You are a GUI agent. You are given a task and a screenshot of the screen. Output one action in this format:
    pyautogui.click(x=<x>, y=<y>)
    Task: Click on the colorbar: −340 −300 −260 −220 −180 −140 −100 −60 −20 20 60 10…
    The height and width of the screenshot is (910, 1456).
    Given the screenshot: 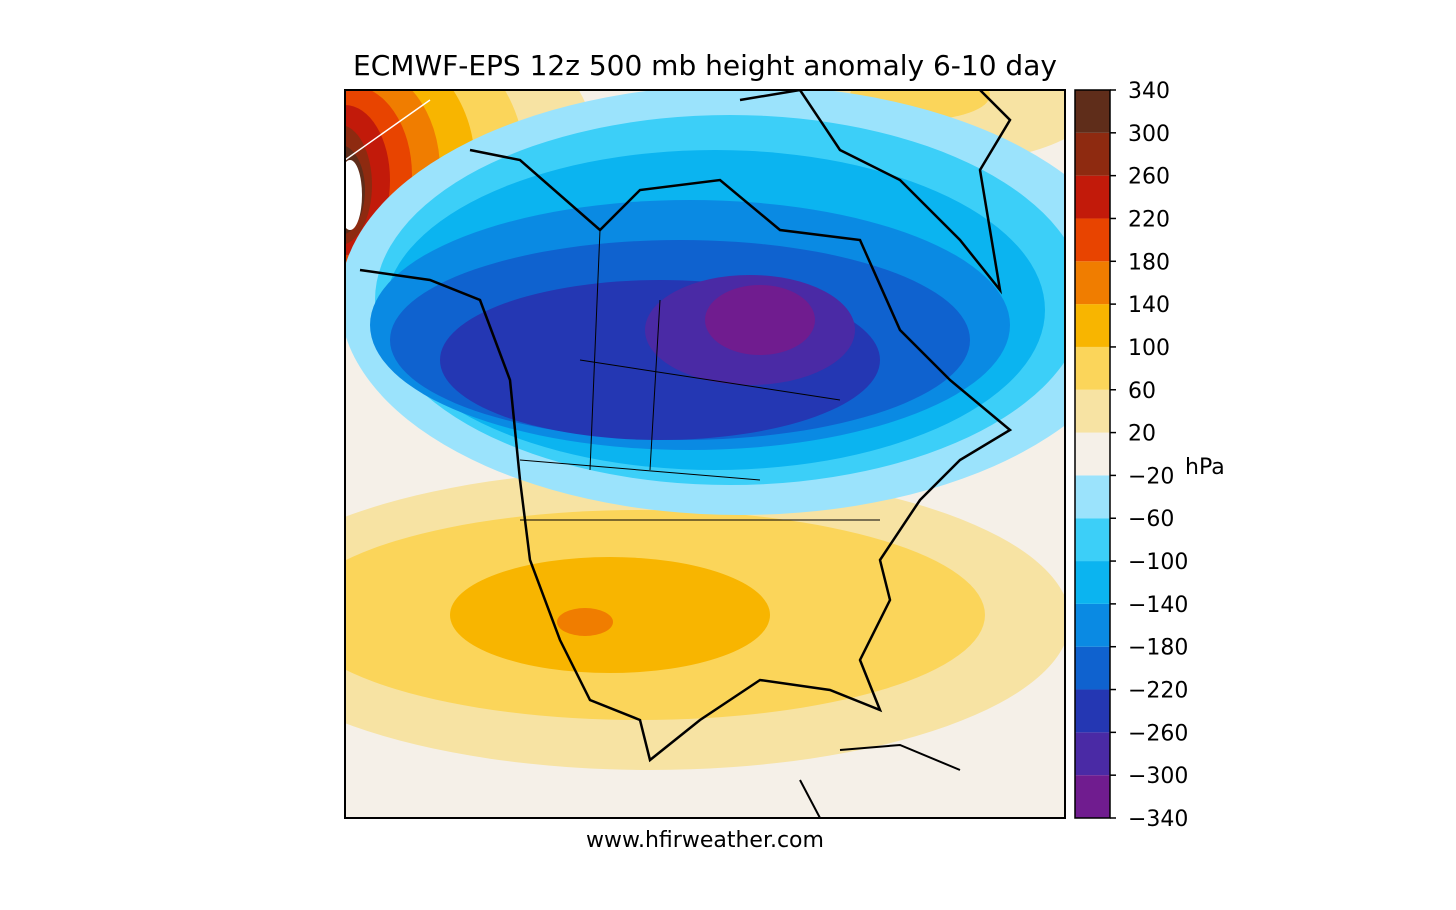 What is the action you would take?
    pyautogui.click(x=1149, y=455)
    